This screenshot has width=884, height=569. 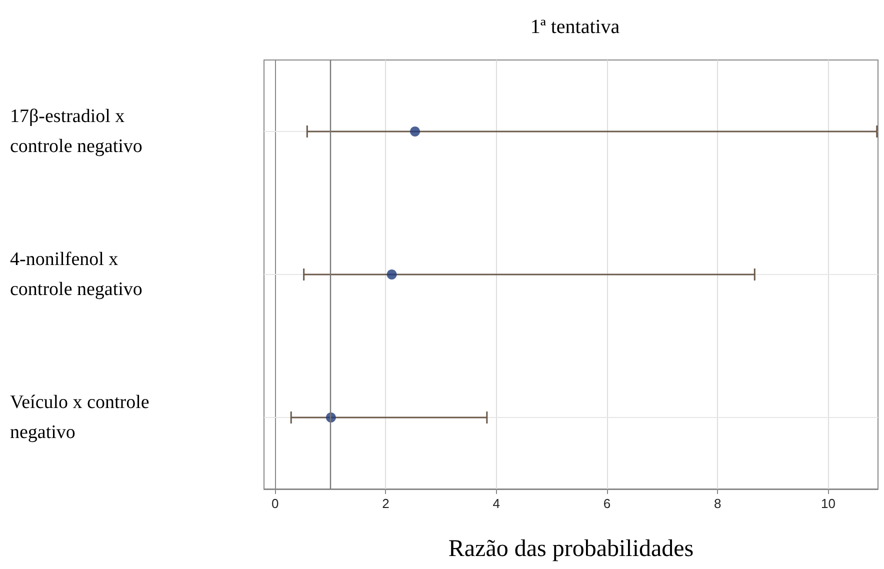 I want to click on x-tick-label: 8, so click(x=718, y=503).